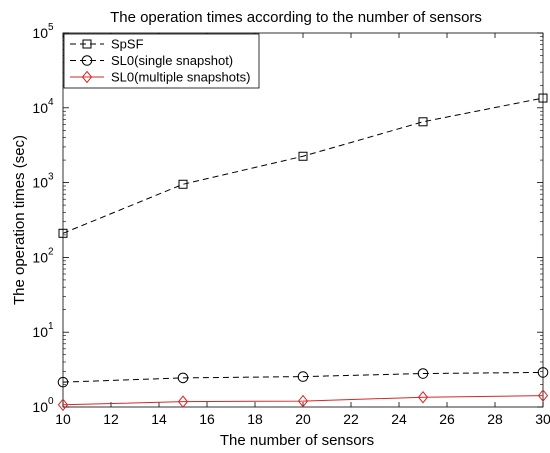 Image resolution: width=550 pixels, height=453 pixels. I want to click on x-tick-label: 18, so click(255, 419).